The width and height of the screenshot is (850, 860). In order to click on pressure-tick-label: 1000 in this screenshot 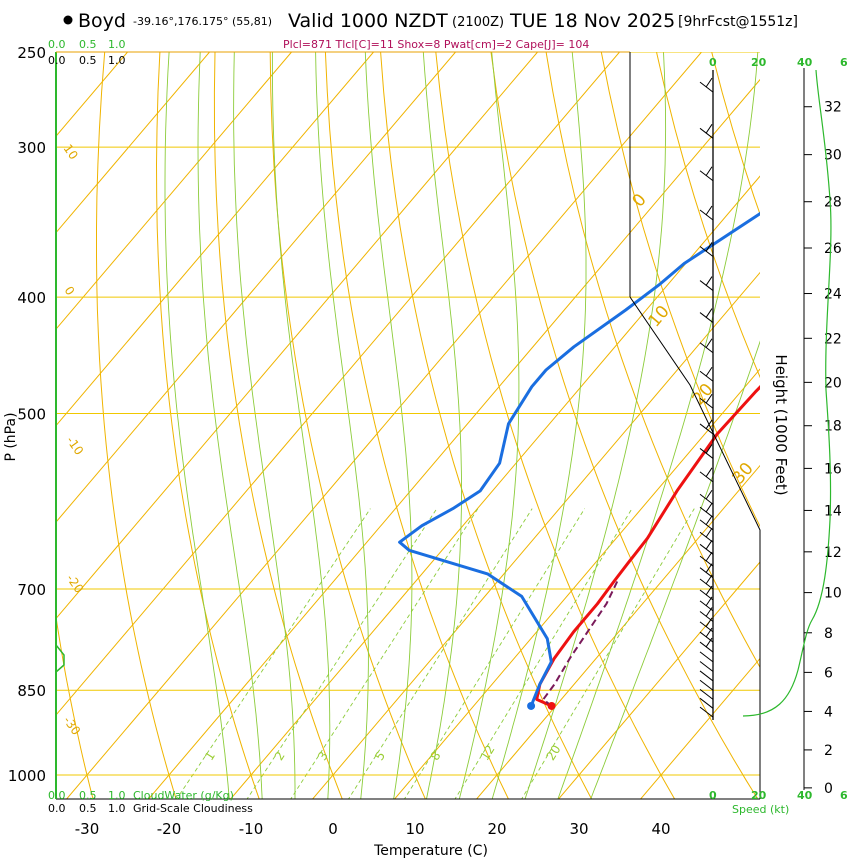, I will do `click(27, 776)`.